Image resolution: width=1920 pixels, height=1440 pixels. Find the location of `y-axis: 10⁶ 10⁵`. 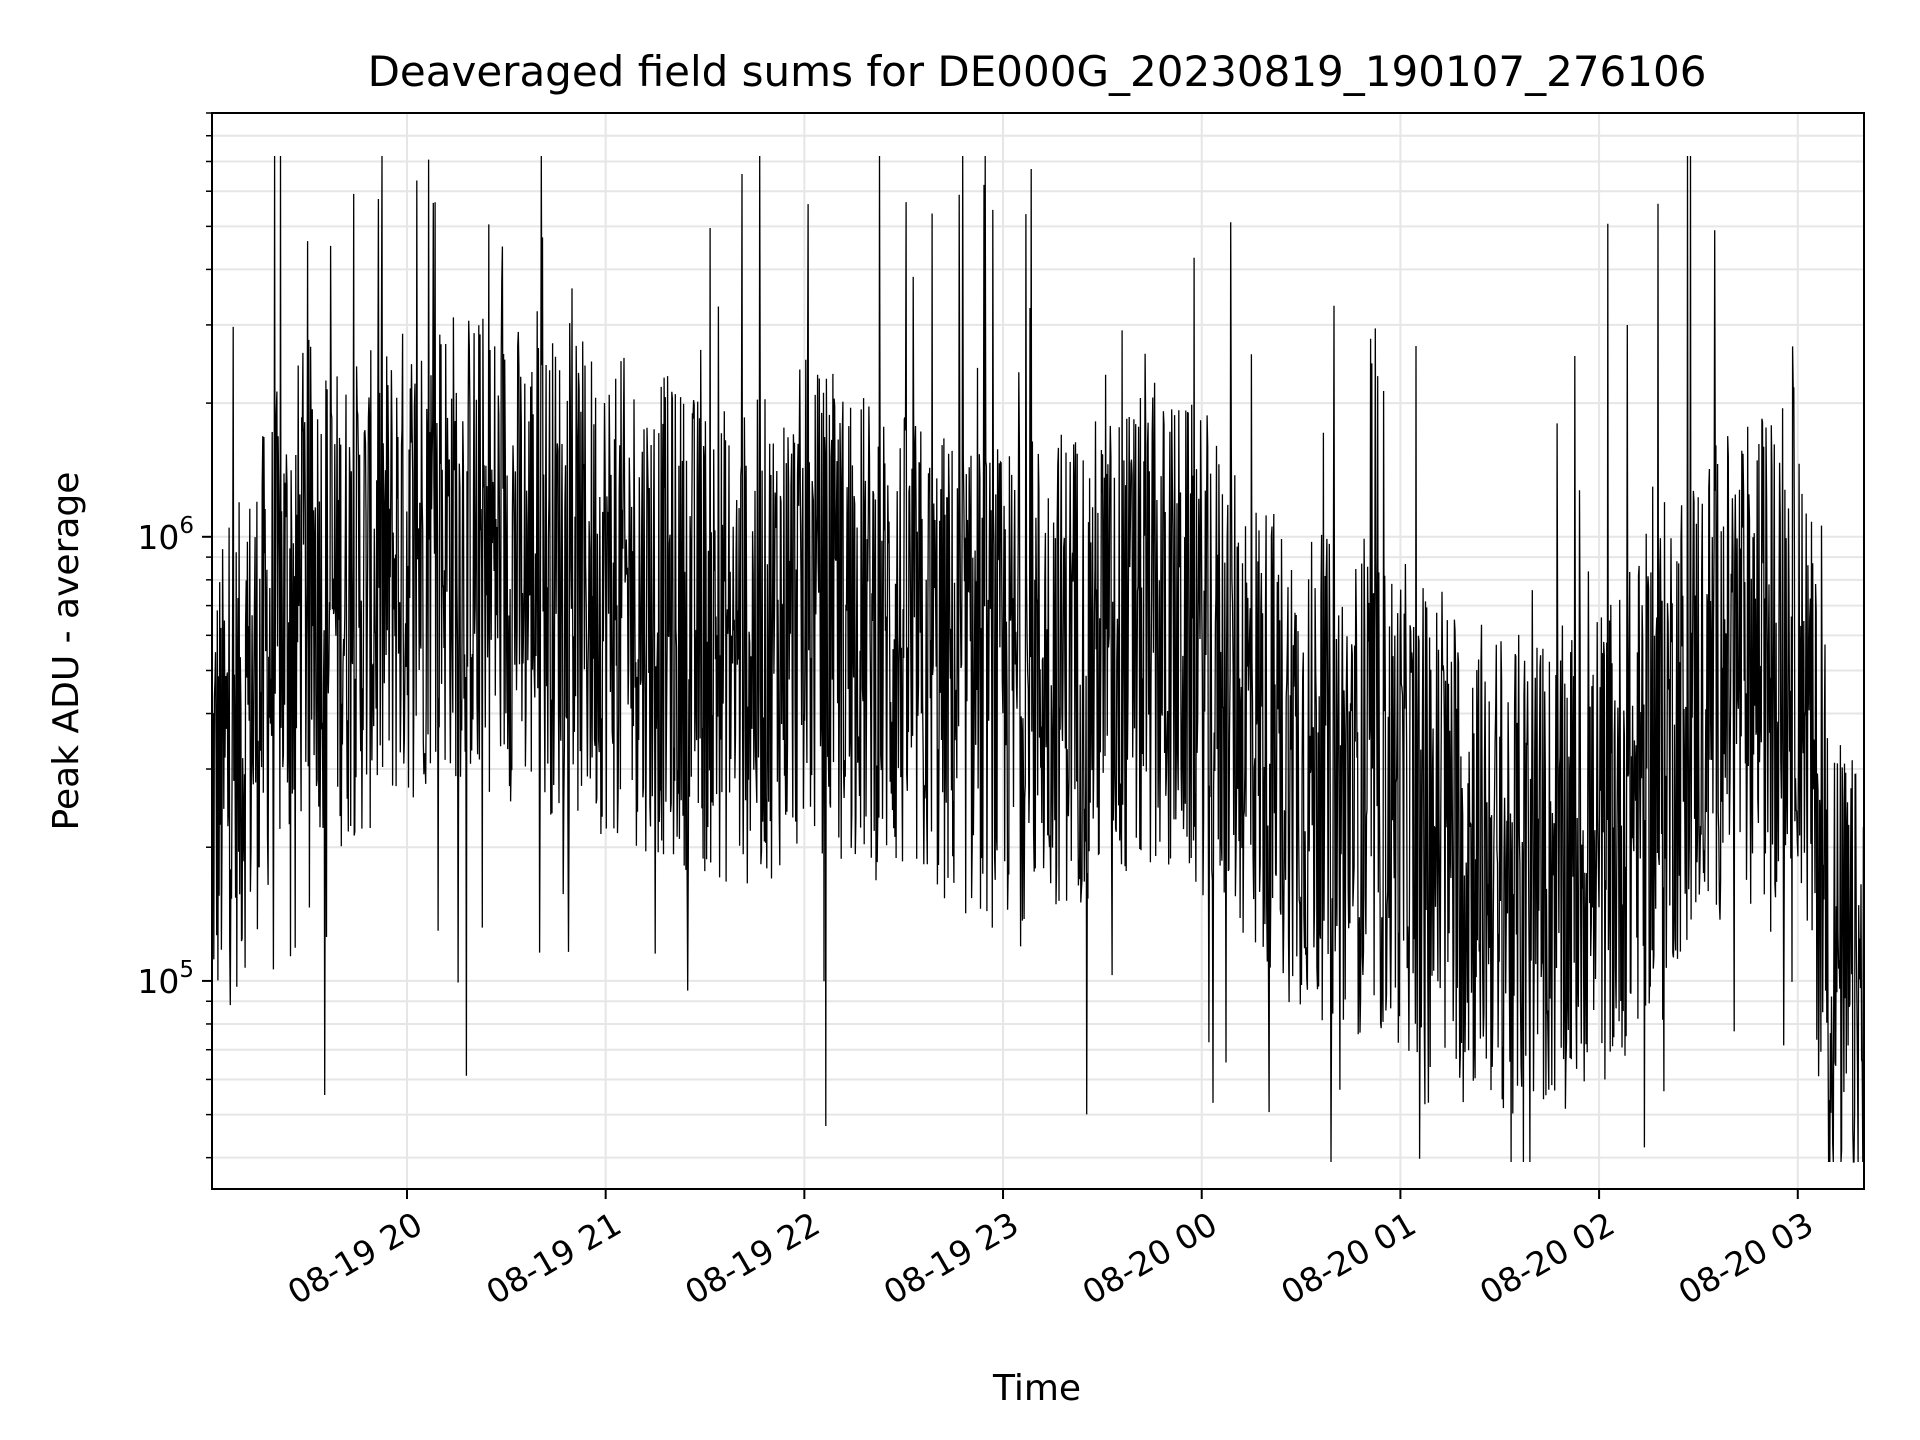

y-axis: 10⁶ 10⁵ is located at coordinates (174, 635).